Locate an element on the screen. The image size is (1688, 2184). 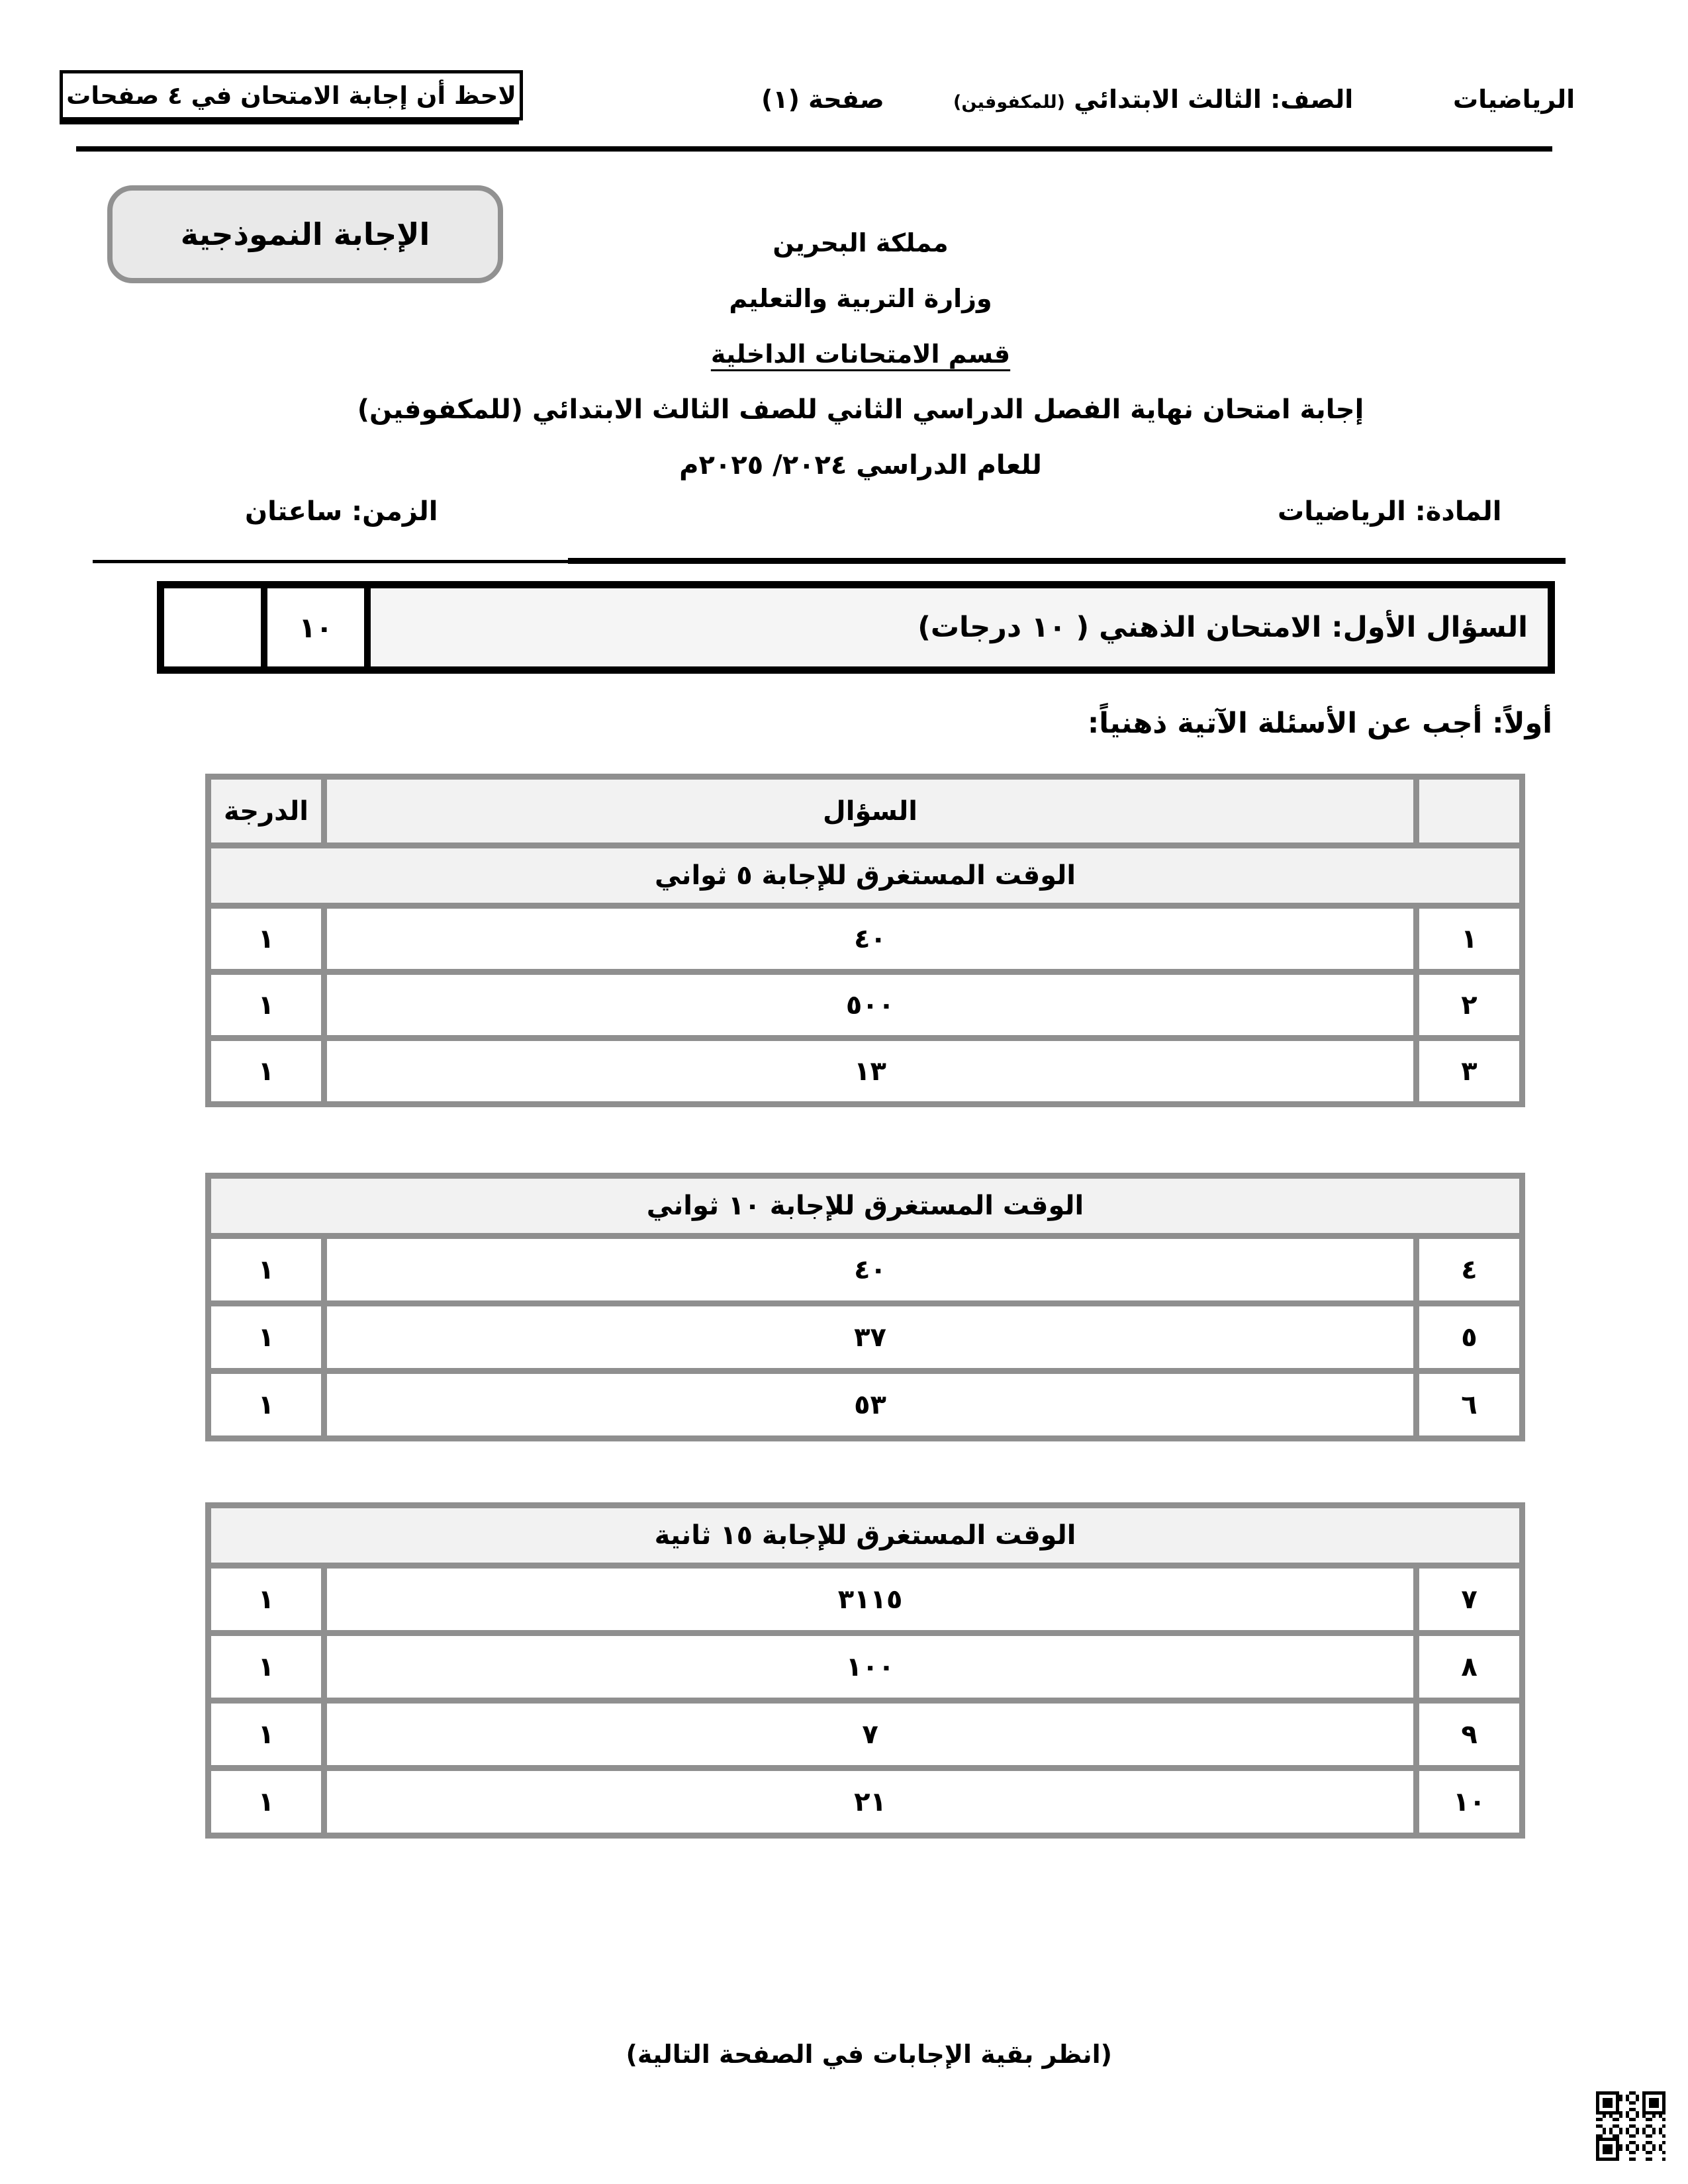
time-note: الوقت المستغرق للإجابة ١٠ ثواني is located at coordinates (865, 1206).